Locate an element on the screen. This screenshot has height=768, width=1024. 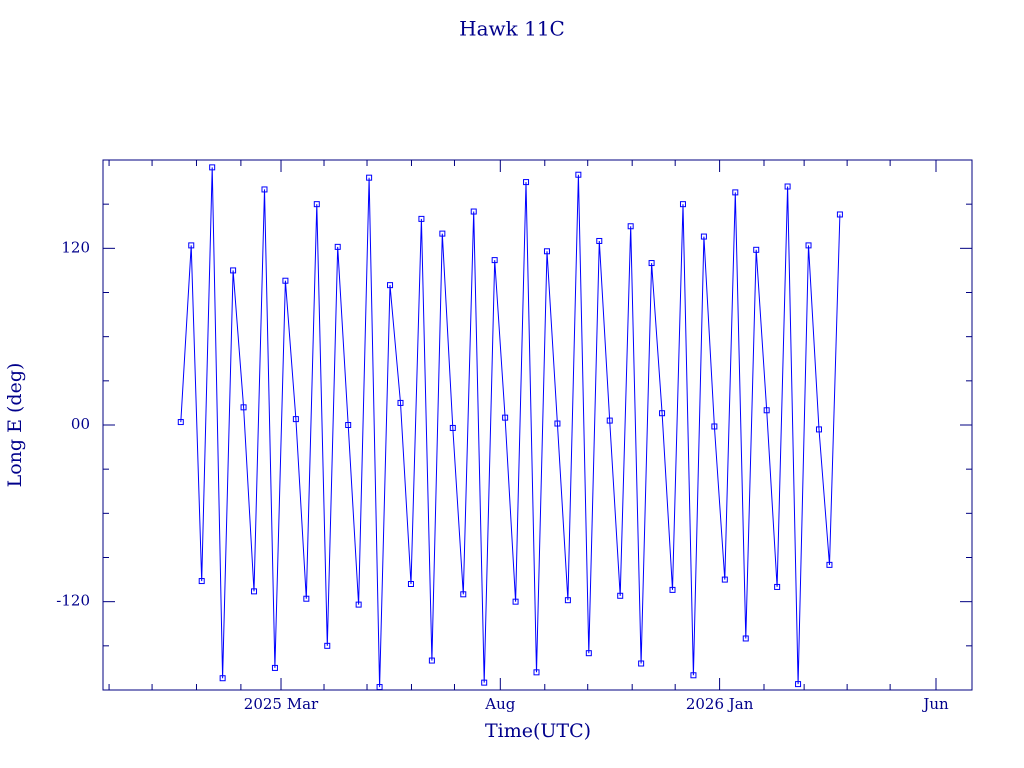
x-tick-label: Aug is located at coordinates (499, 704).